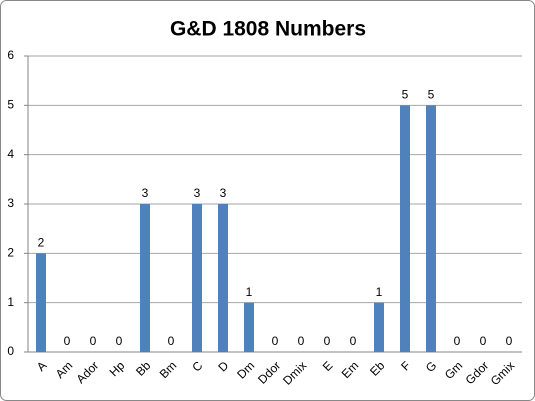 The width and height of the screenshot is (535, 401). Describe the element at coordinates (41, 243) in the screenshot. I see `data-label: 2` at that location.